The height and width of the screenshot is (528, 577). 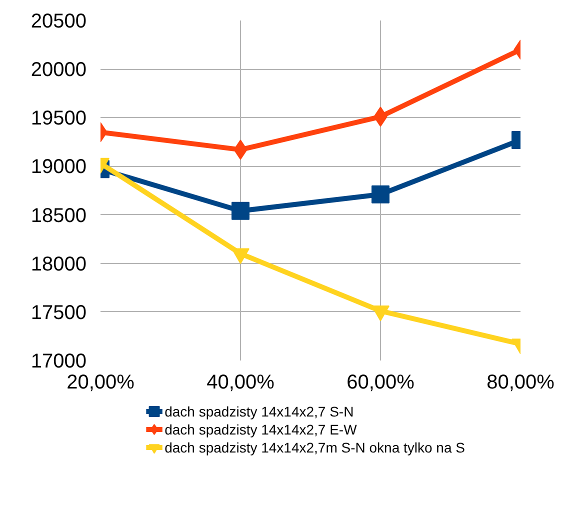 I want to click on x-tick-label: 20,00%, so click(x=100, y=383).